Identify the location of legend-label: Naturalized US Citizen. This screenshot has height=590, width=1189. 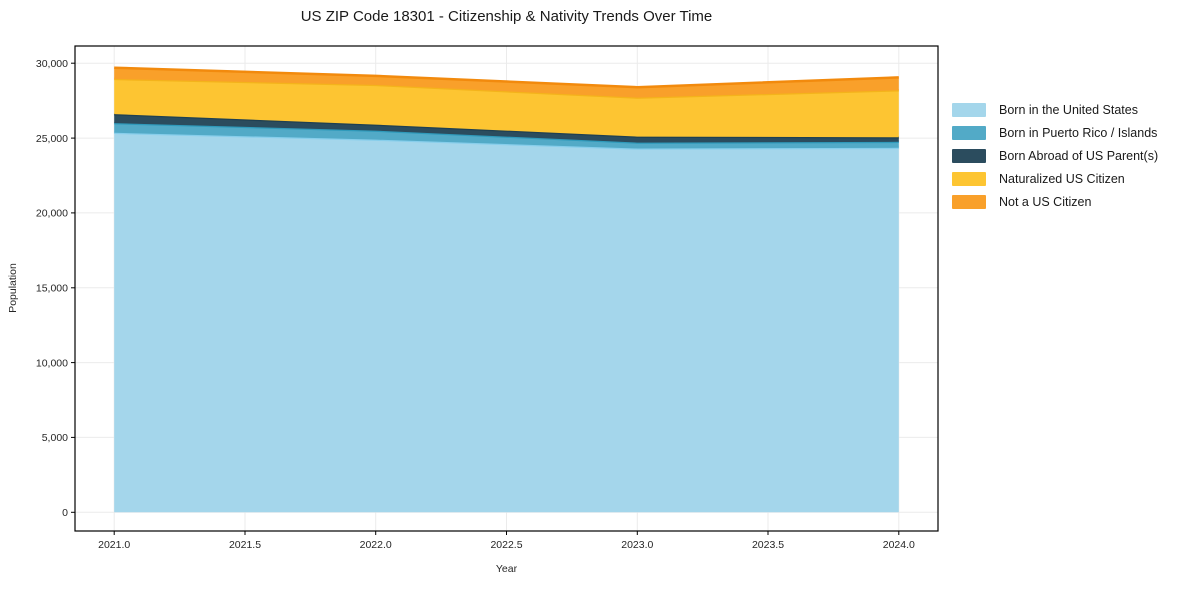
(1062, 179).